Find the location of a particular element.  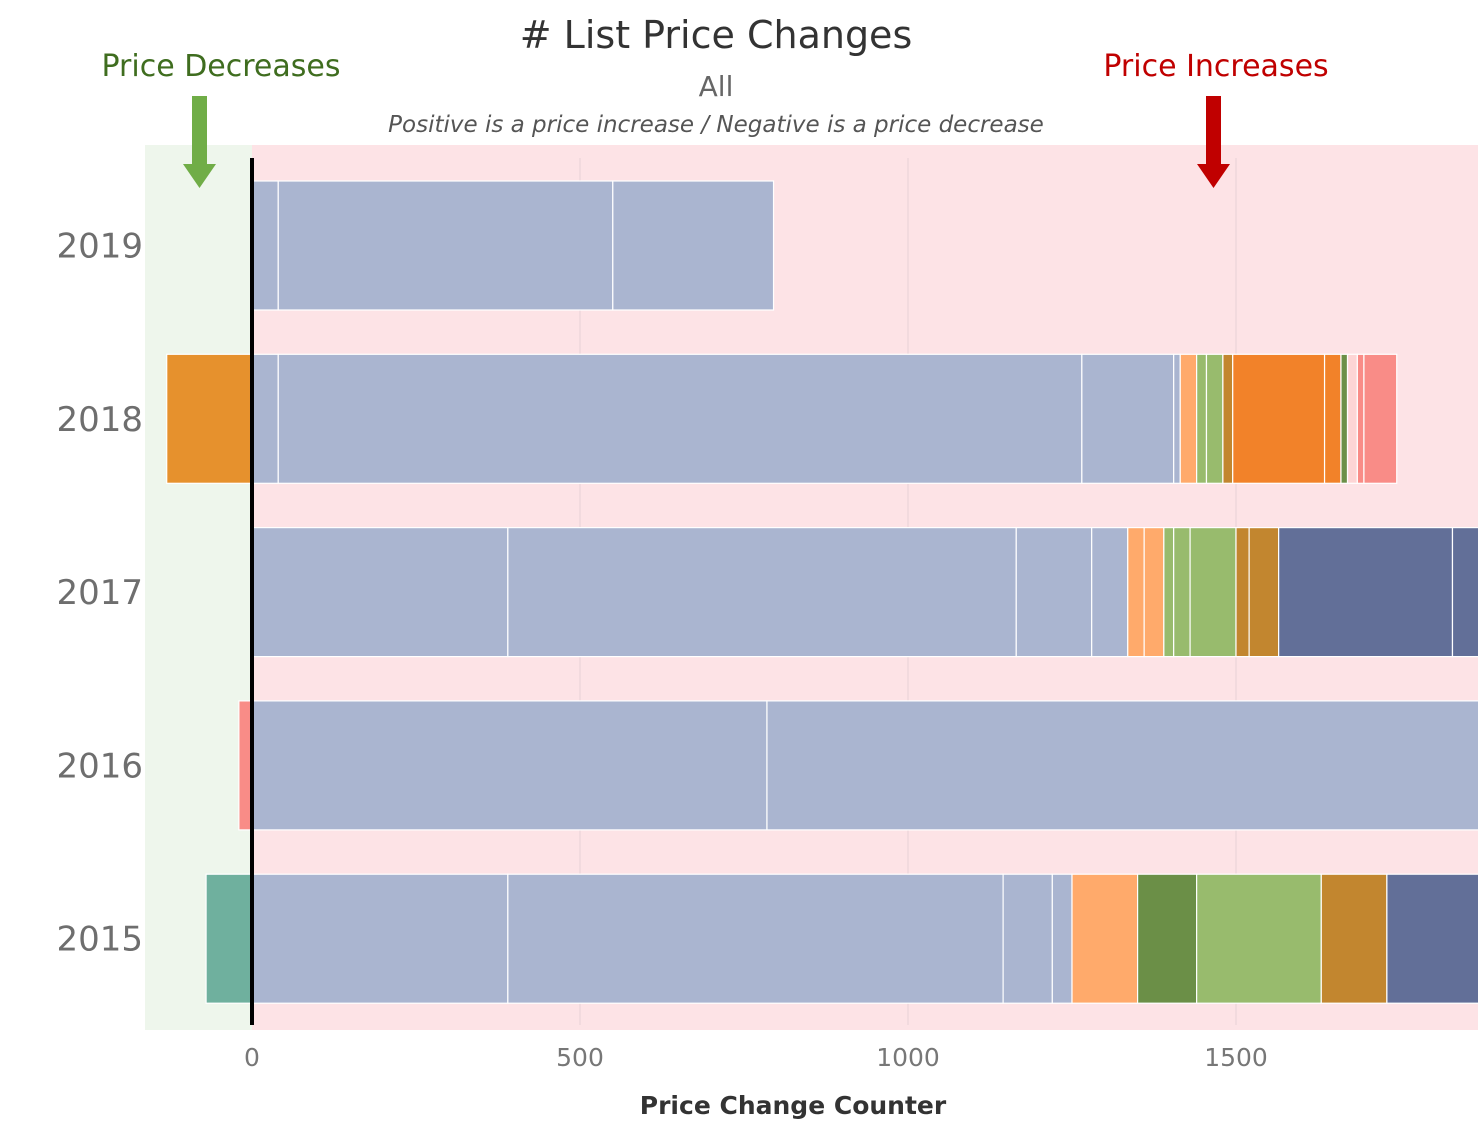

x-tick-label: 500 is located at coordinates (580, 1057).